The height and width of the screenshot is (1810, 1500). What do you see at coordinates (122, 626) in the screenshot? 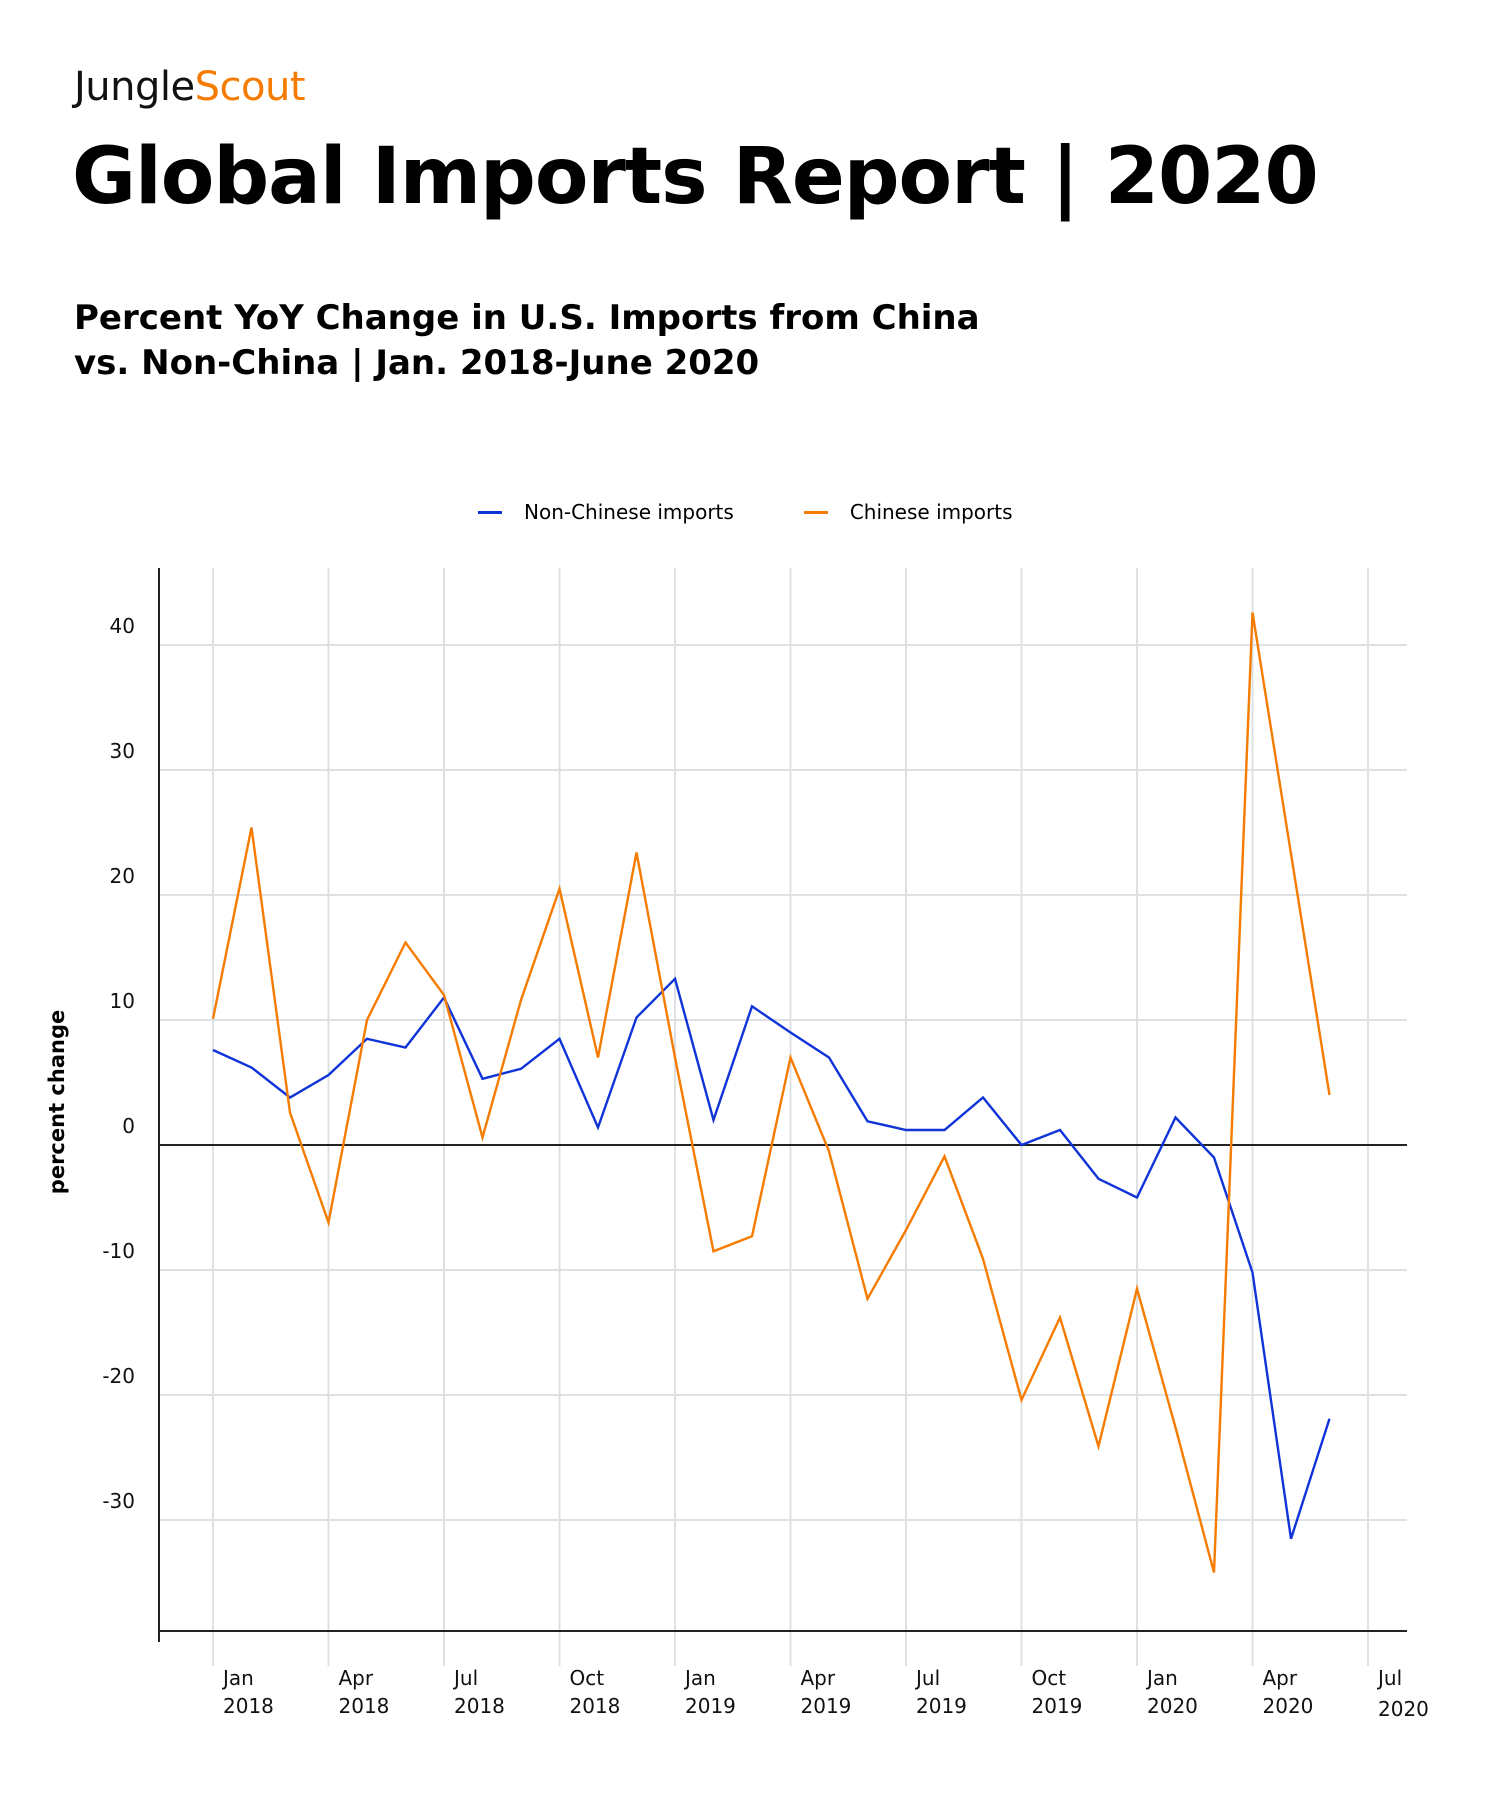
I see `y-tick-label: 40` at bounding box center [122, 626].